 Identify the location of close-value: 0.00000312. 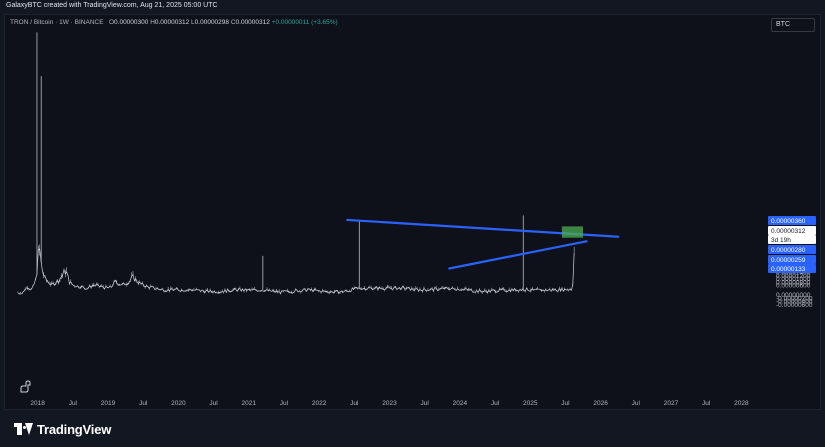
(252, 22).